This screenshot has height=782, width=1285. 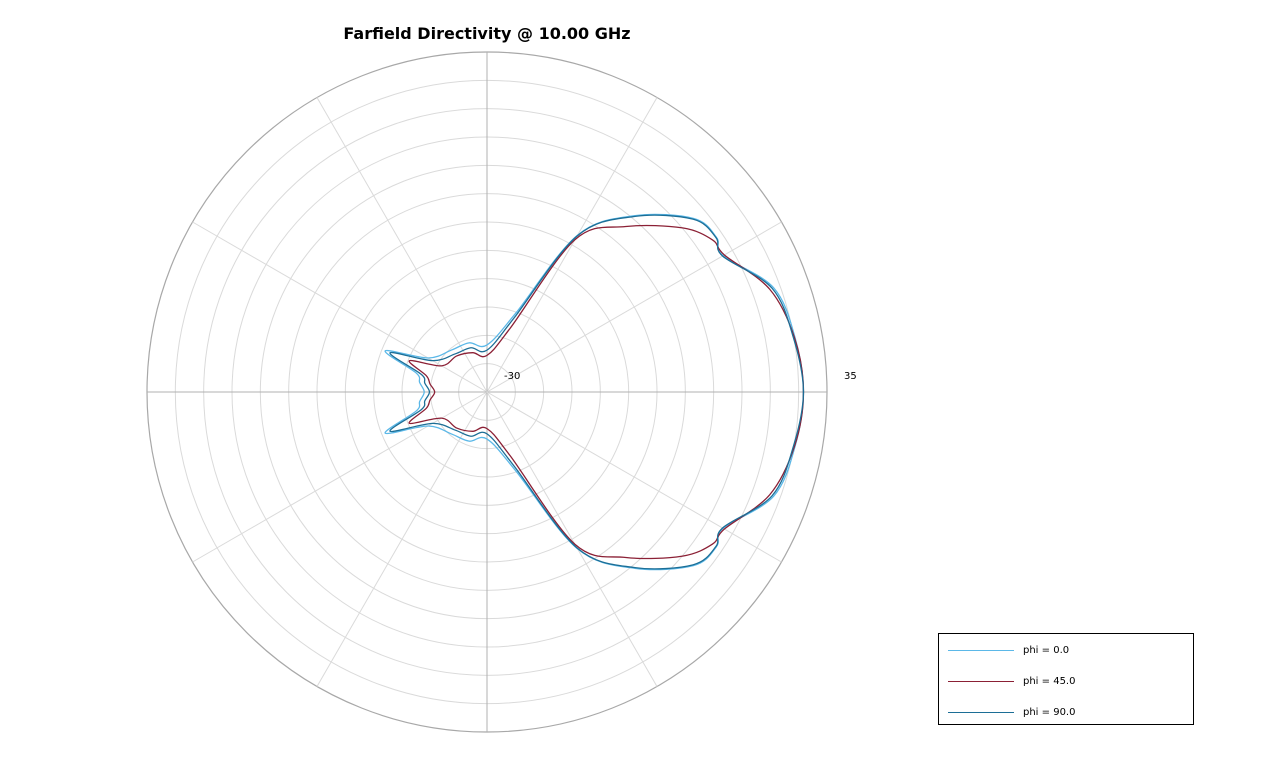 I want to click on r-tick-min-label: -30, so click(x=512, y=376).